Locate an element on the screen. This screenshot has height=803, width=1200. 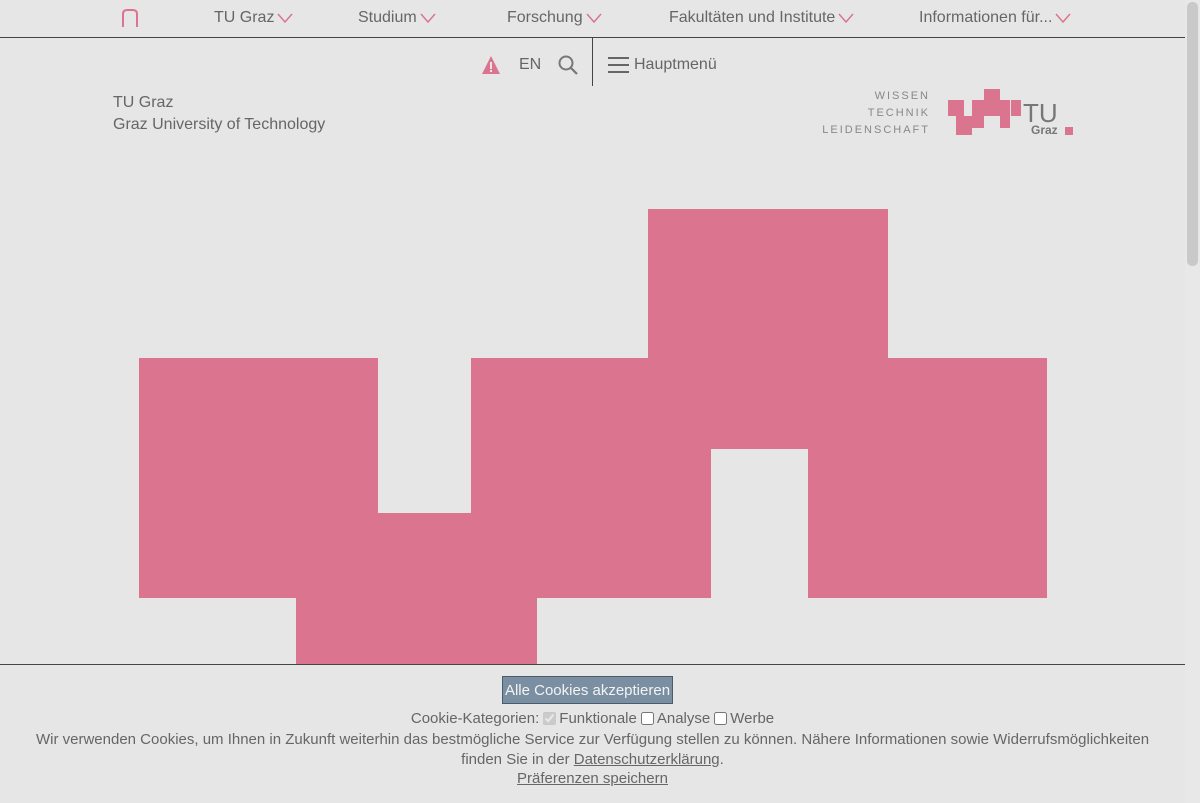
warning-icon is located at coordinates (491, 65).